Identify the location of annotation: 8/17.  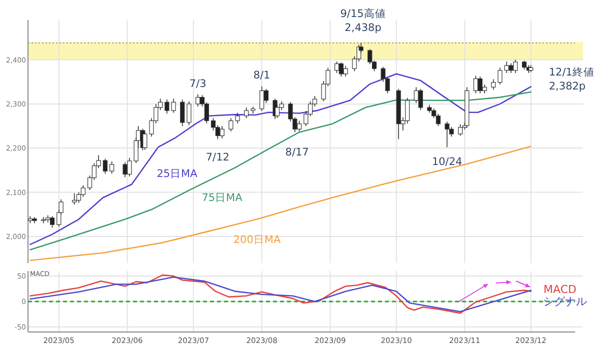
(297, 152).